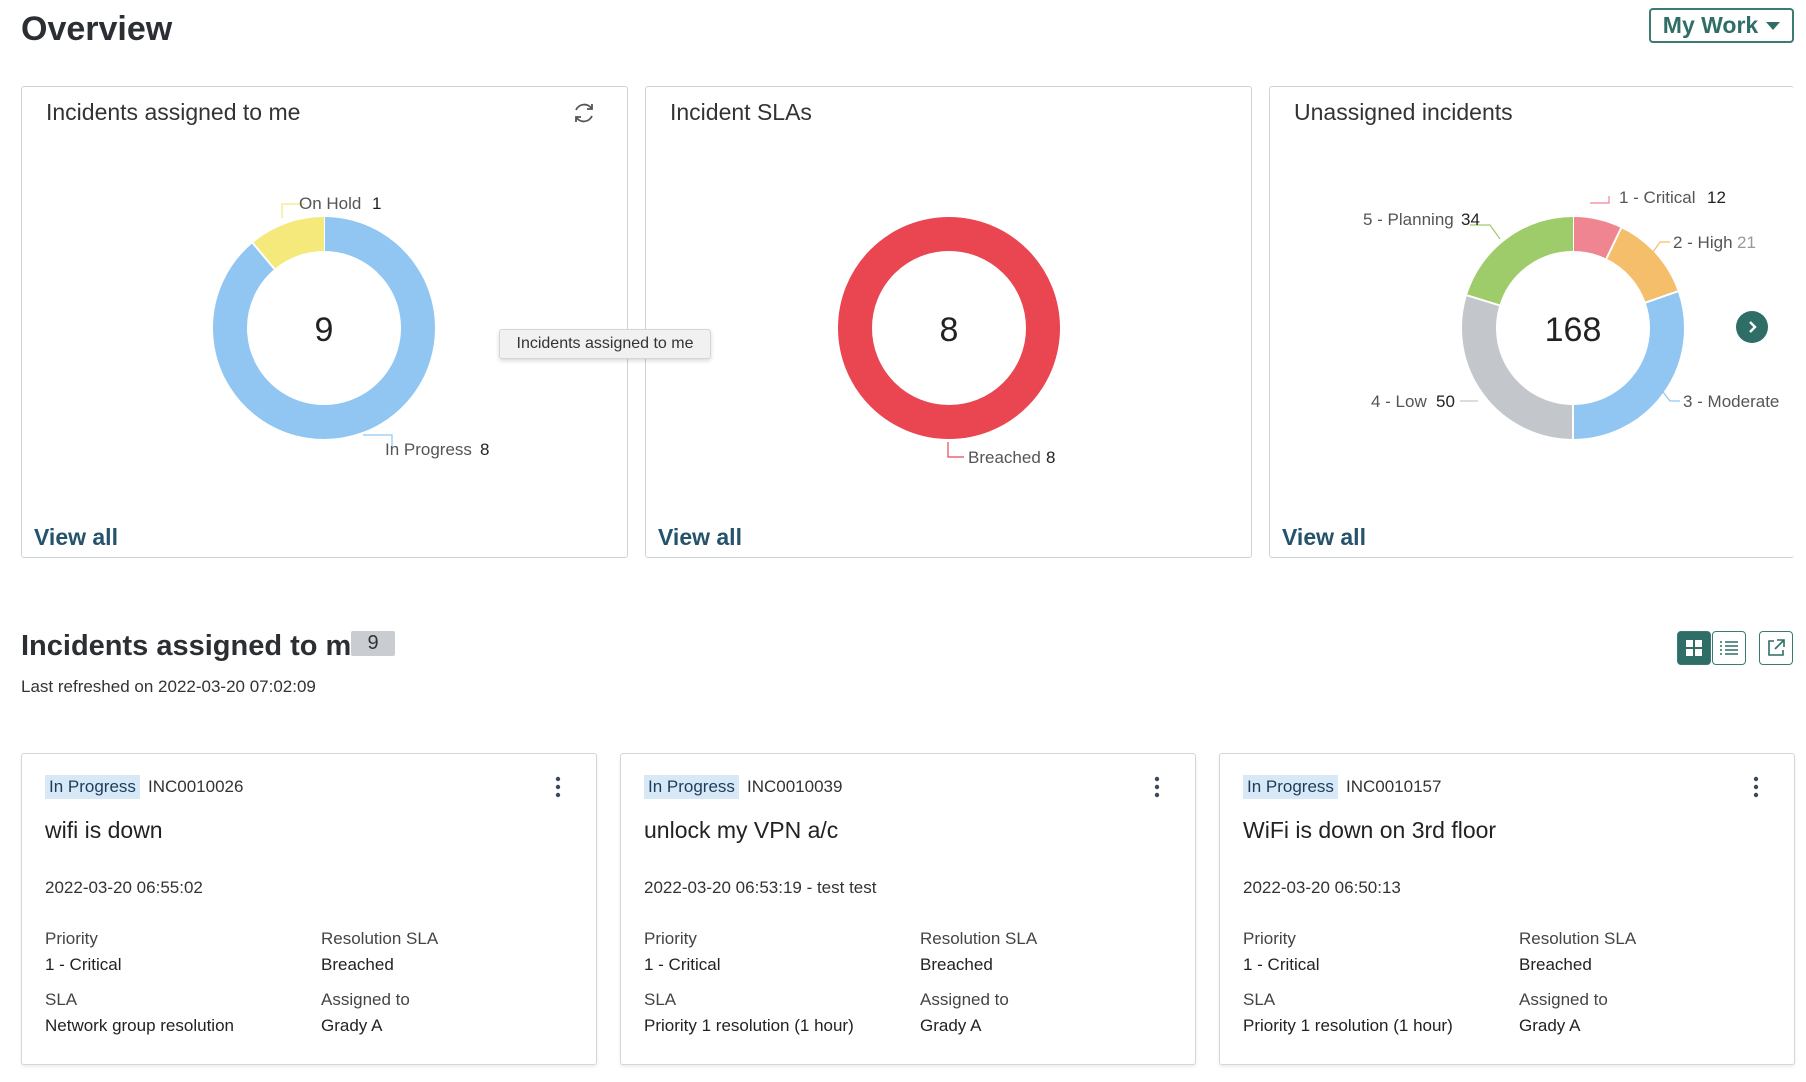  Describe the element at coordinates (795, 786) in the screenshot. I see `incident-number: INC0010039` at that location.